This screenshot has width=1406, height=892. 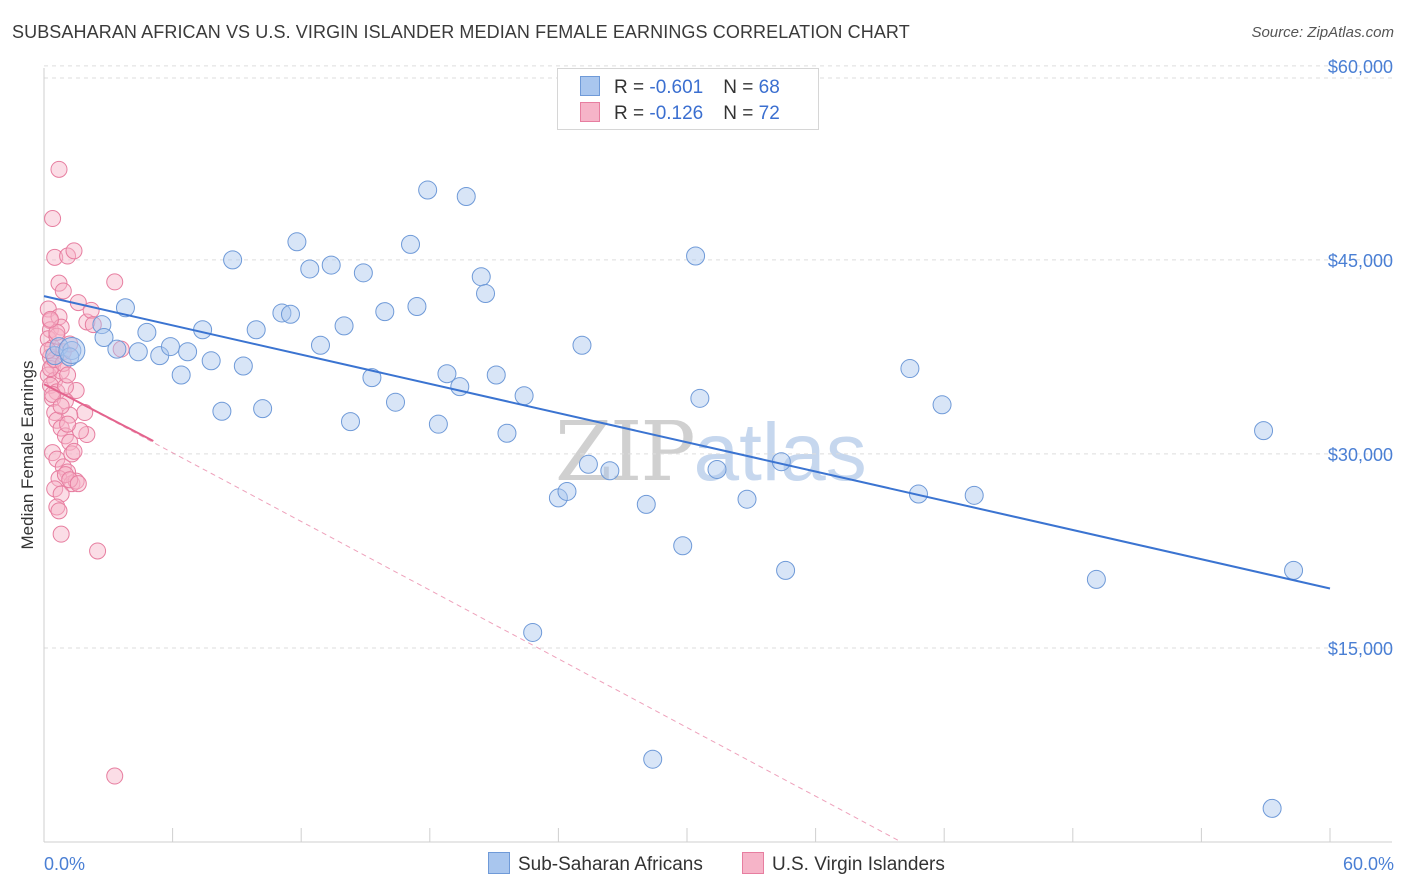 What do you see at coordinates (1368, 864) in the screenshot?
I see `x-tick-label-max: 60.0%` at bounding box center [1368, 864].